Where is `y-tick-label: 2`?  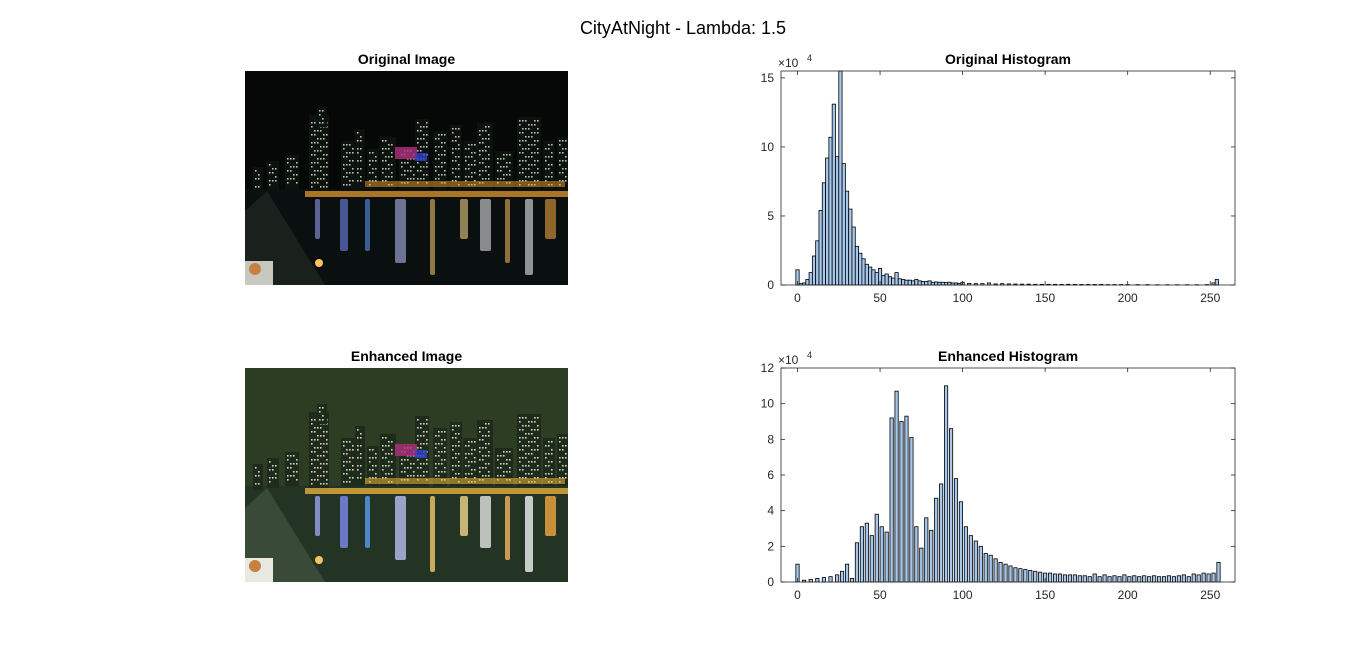
y-tick-label: 2 is located at coordinates (770, 546).